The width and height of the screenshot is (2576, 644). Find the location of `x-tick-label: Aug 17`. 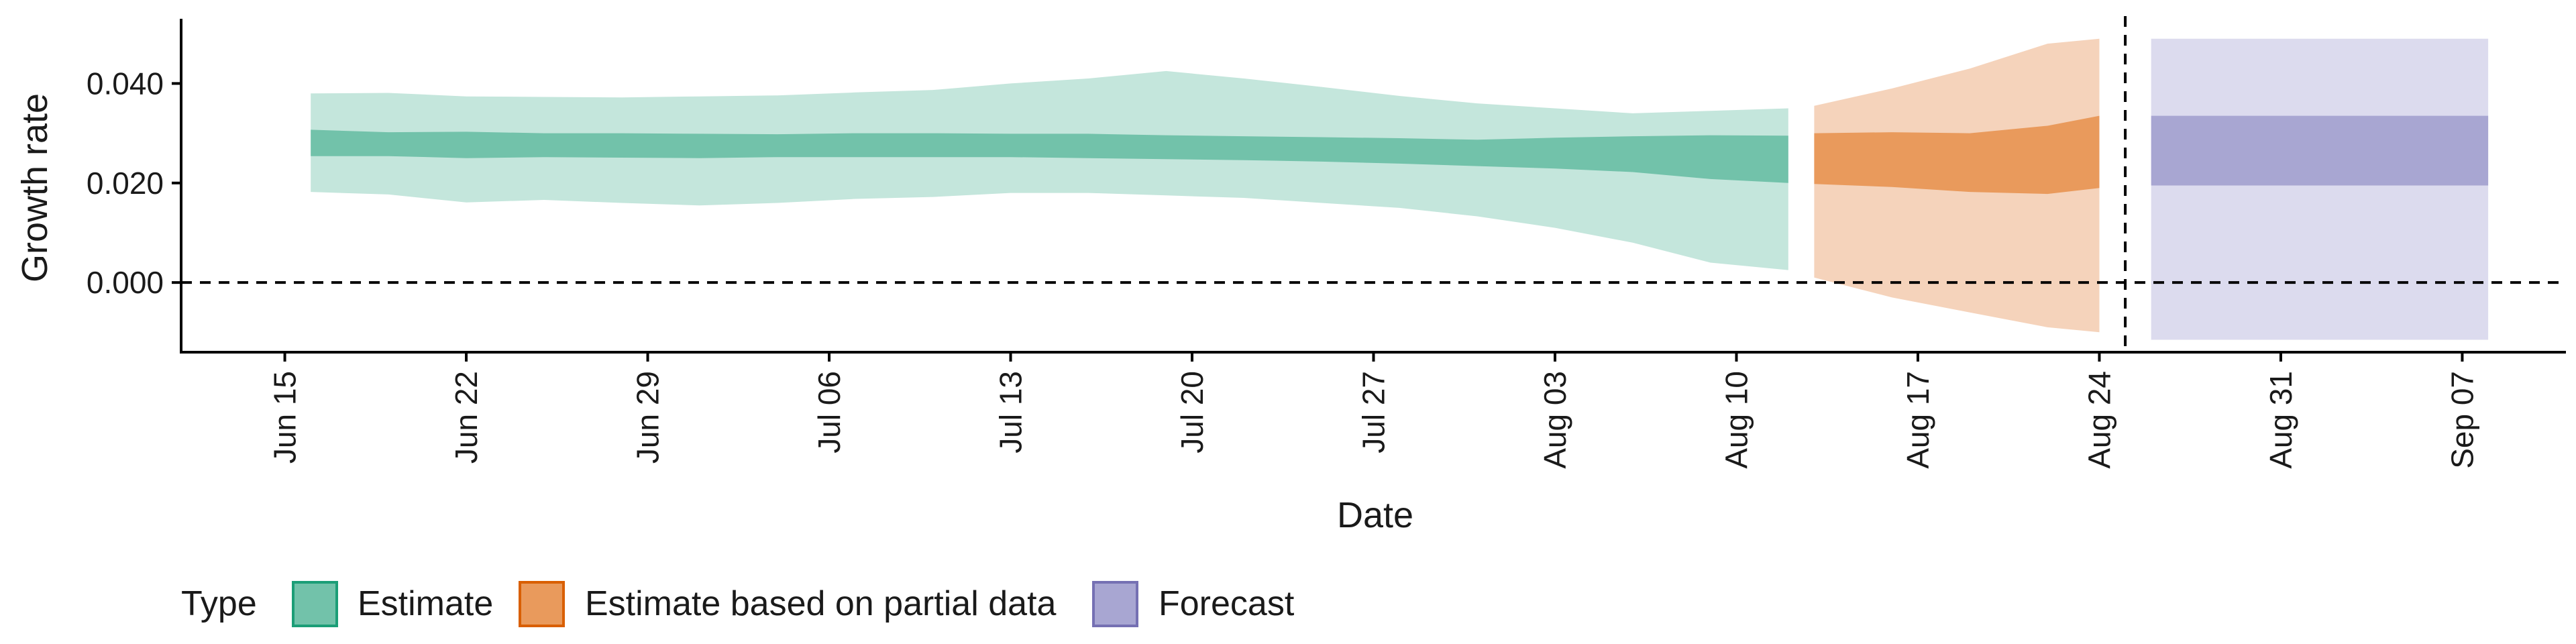

x-tick-label: Aug 17 is located at coordinates (1917, 420).